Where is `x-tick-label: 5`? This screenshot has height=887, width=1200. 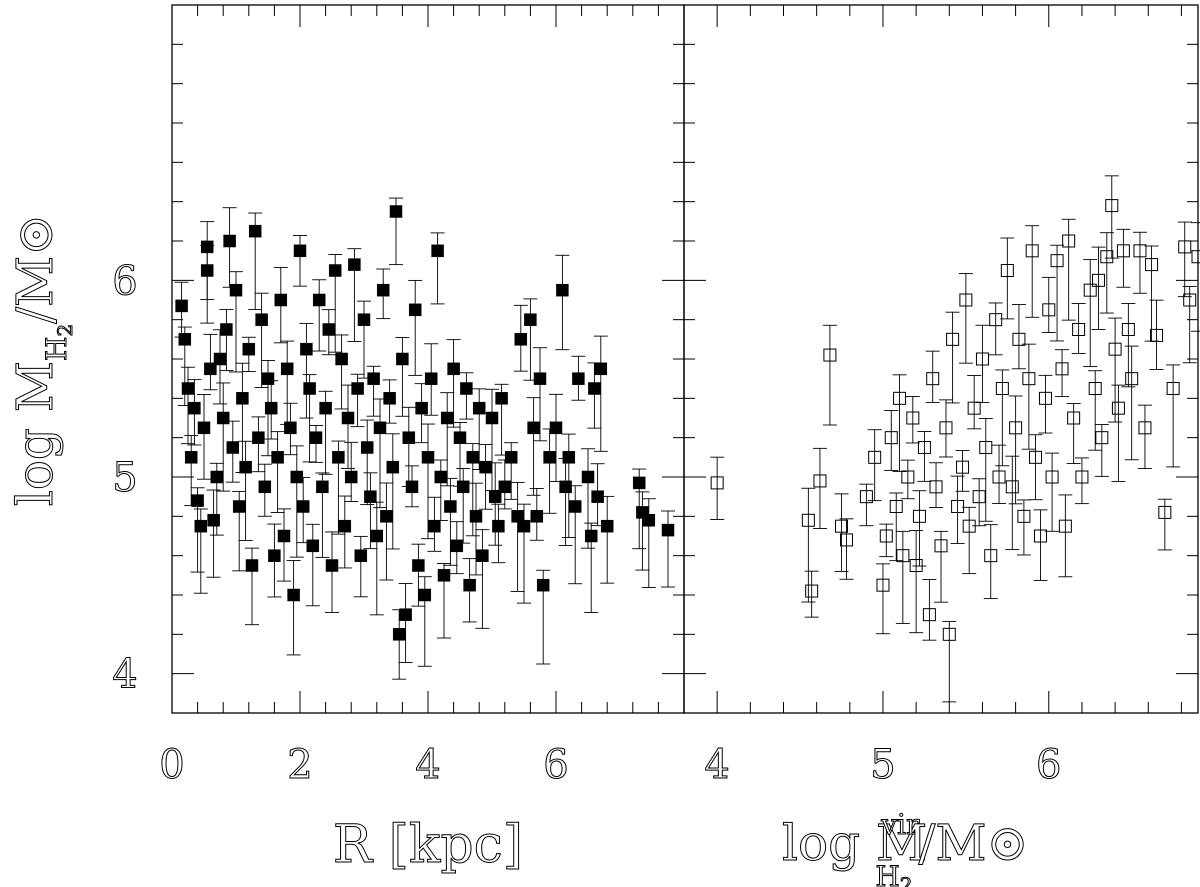 x-tick-label: 5 is located at coordinates (882, 765).